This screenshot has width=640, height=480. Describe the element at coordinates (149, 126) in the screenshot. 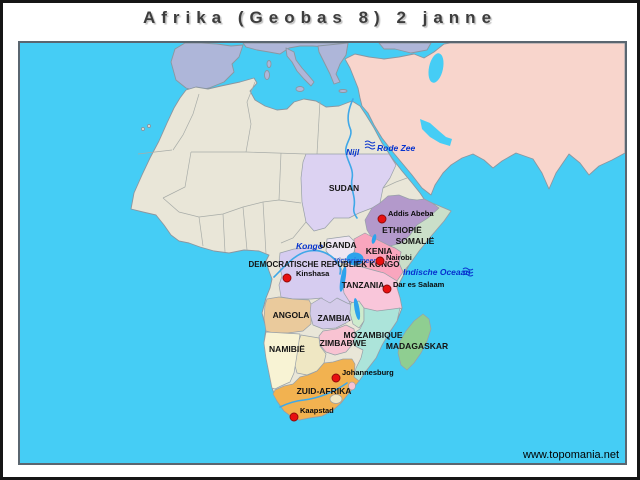

I see `canary-island-dot2` at that location.